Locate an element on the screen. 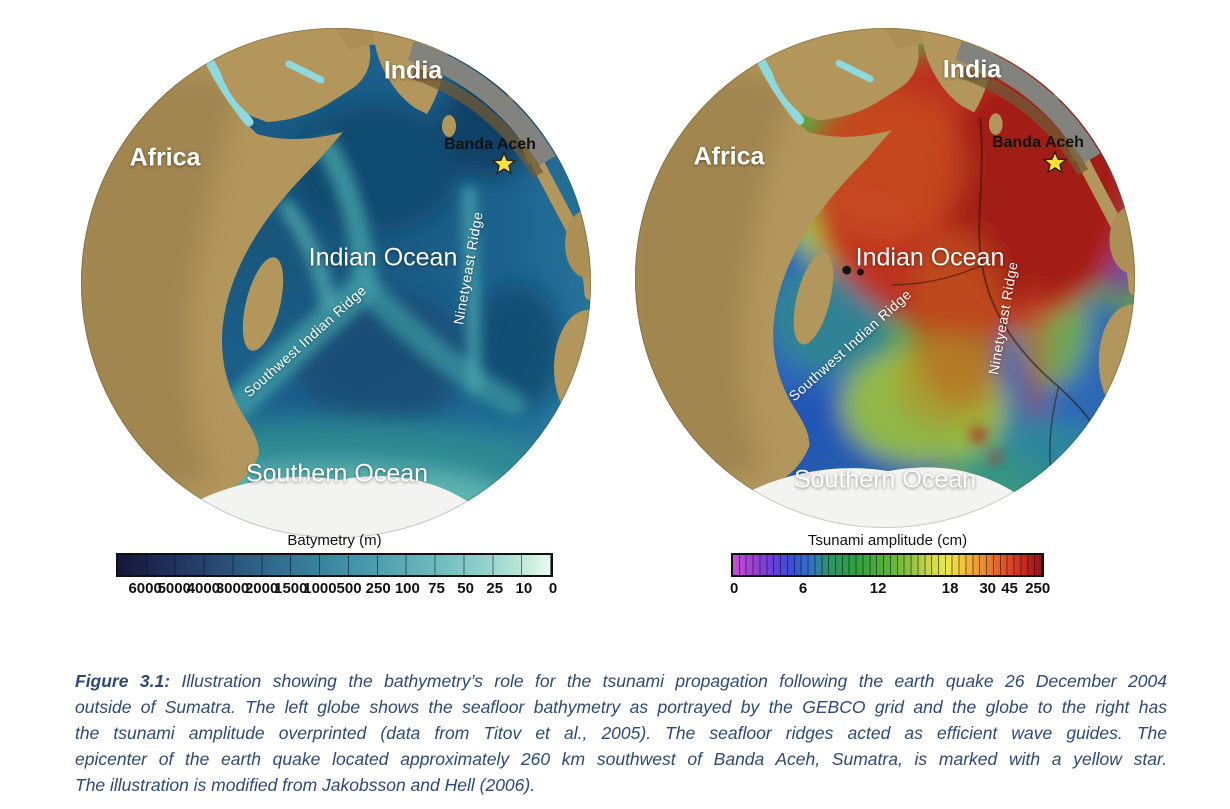 Image resolution: width=1230 pixels, height=809 pixels. colorbar-tick-label: 6000 is located at coordinates (145, 588).